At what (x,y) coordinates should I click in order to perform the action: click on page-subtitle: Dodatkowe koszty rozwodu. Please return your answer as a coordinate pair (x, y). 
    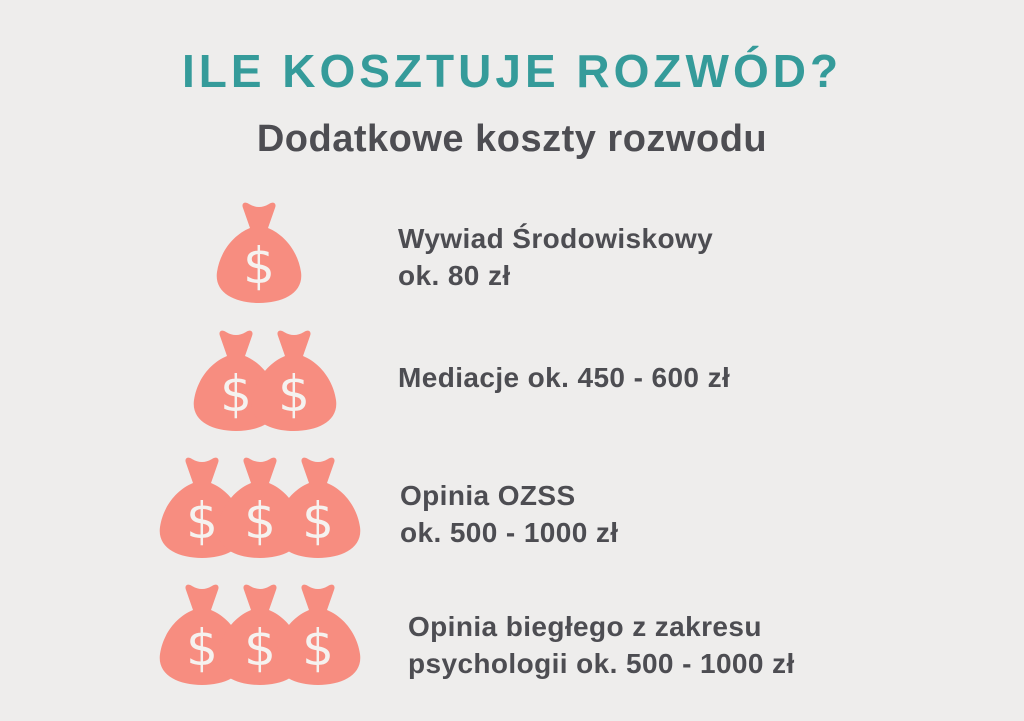
    Looking at the image, I should click on (512, 139).